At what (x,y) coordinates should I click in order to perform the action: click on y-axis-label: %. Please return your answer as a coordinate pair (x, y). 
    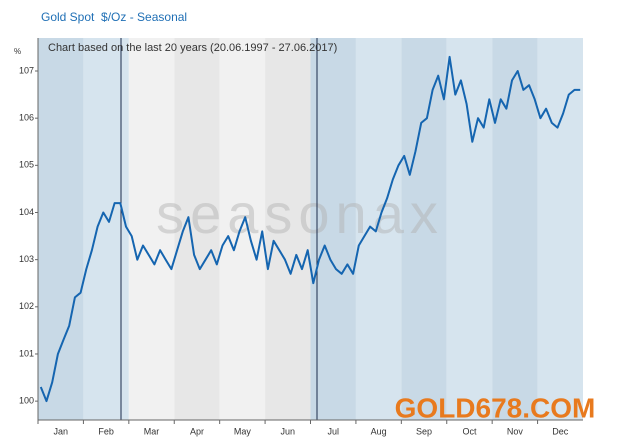
    Looking at the image, I should click on (17, 51).